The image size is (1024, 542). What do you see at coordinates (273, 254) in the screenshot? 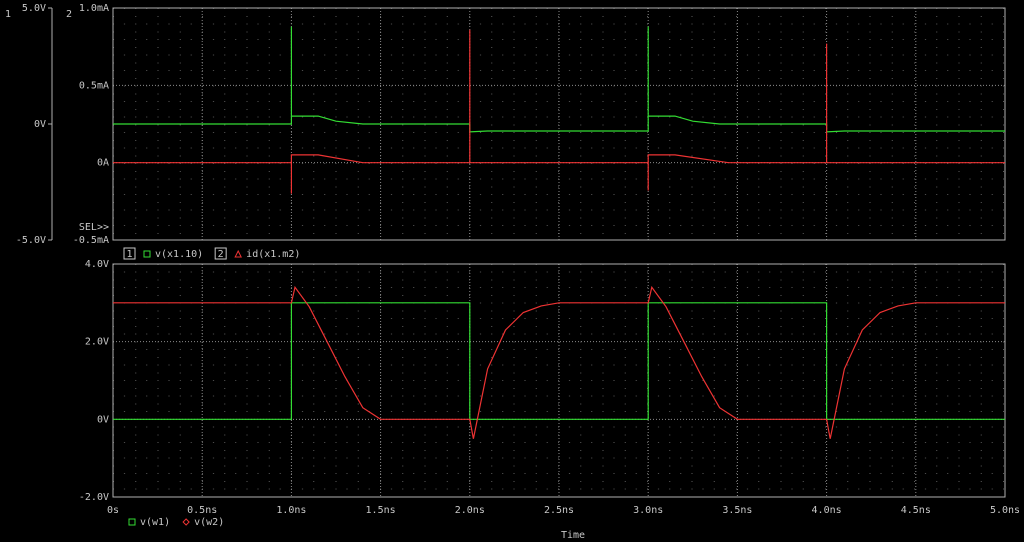
I see `legend-label: id(x1.m2)` at bounding box center [273, 254].